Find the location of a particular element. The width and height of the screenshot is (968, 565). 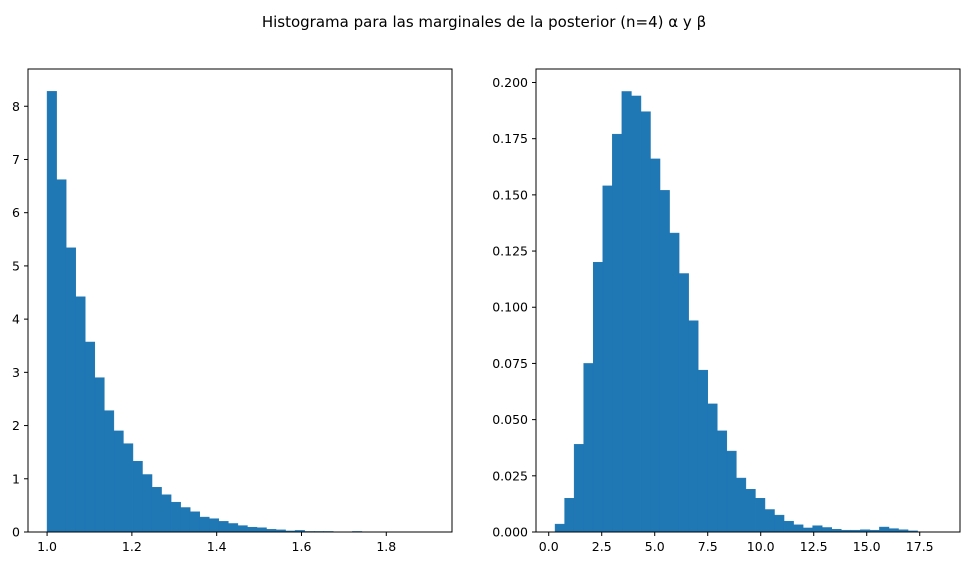

y-tick-label: 7 is located at coordinates (16, 159).